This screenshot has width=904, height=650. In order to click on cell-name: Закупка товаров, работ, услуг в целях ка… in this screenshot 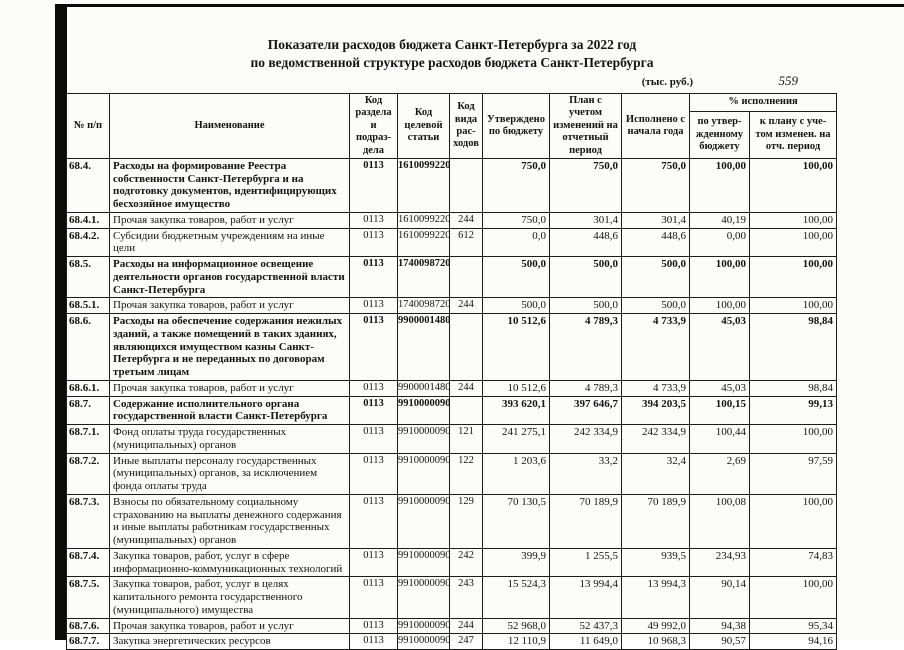, I will do `click(229, 597)`.